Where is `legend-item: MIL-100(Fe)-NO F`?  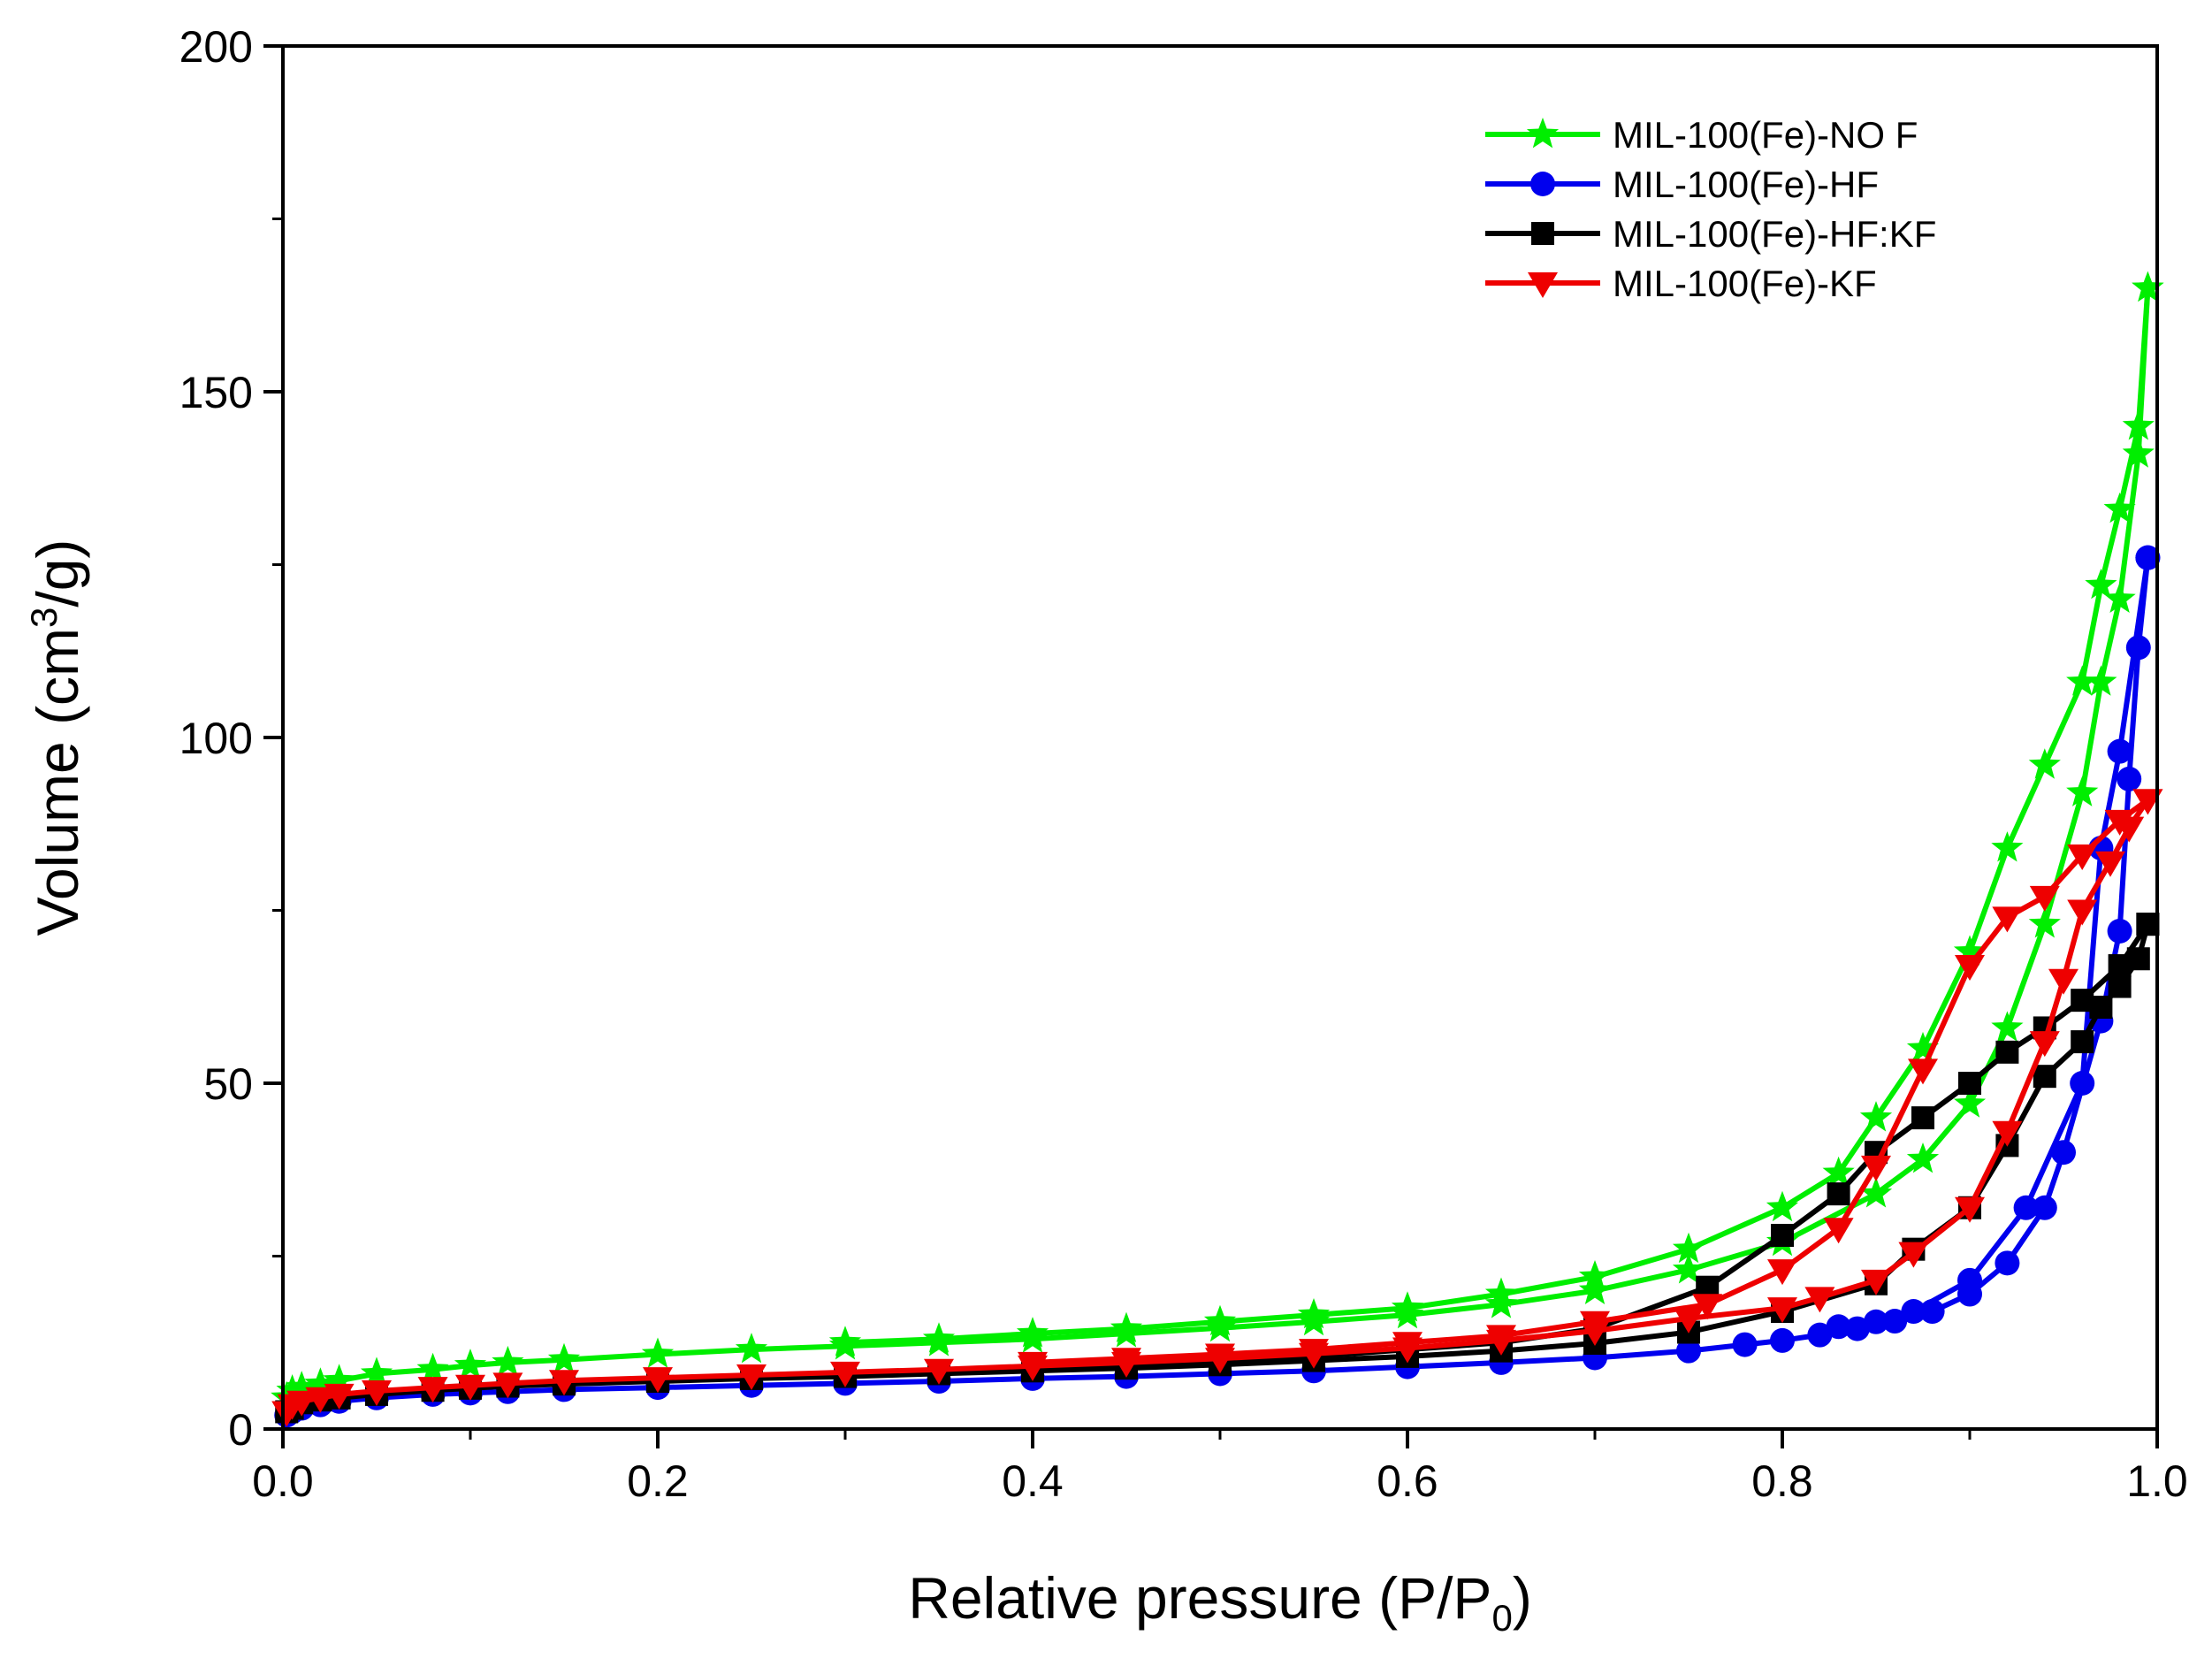 legend-item: MIL-100(Fe)-NO F is located at coordinates (1701, 135).